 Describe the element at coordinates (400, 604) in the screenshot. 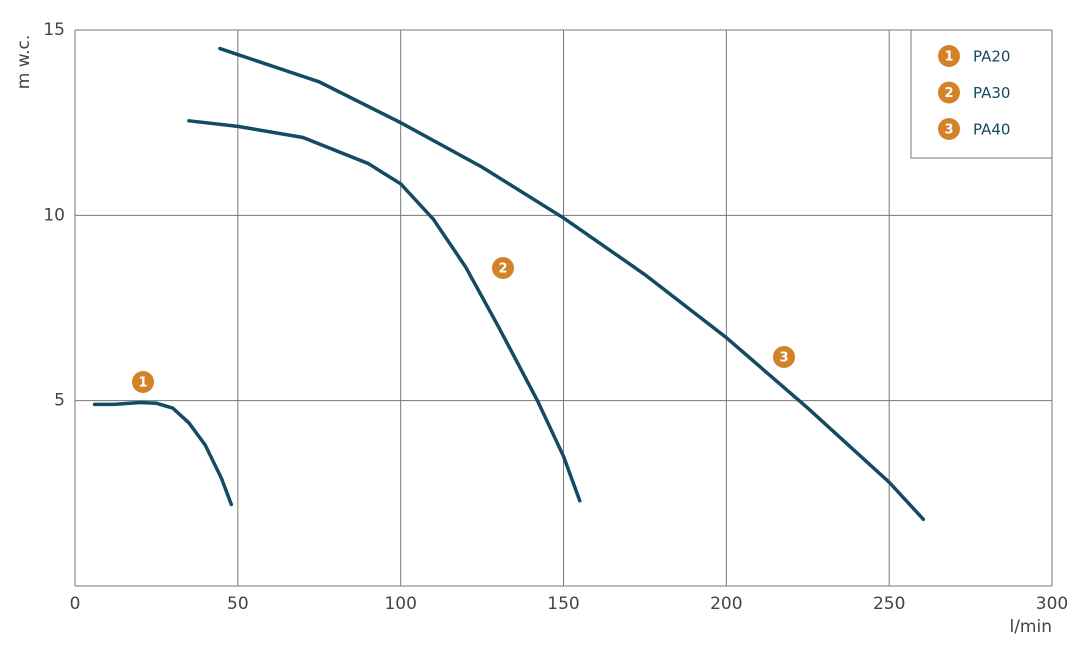

I see `x-tick-label: 100` at that location.